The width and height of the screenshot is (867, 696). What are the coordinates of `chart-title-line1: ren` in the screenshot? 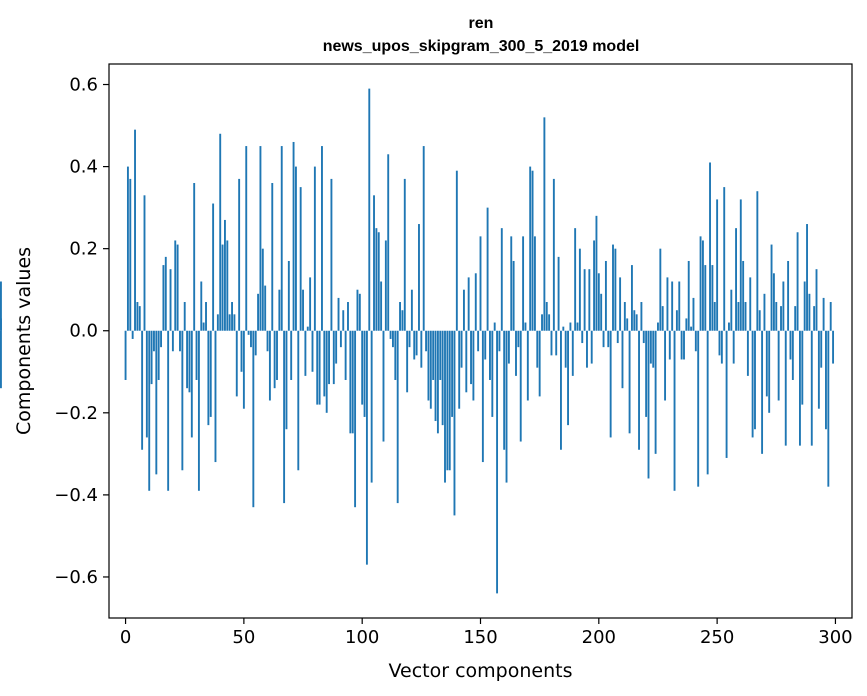 It's located at (481, 23).